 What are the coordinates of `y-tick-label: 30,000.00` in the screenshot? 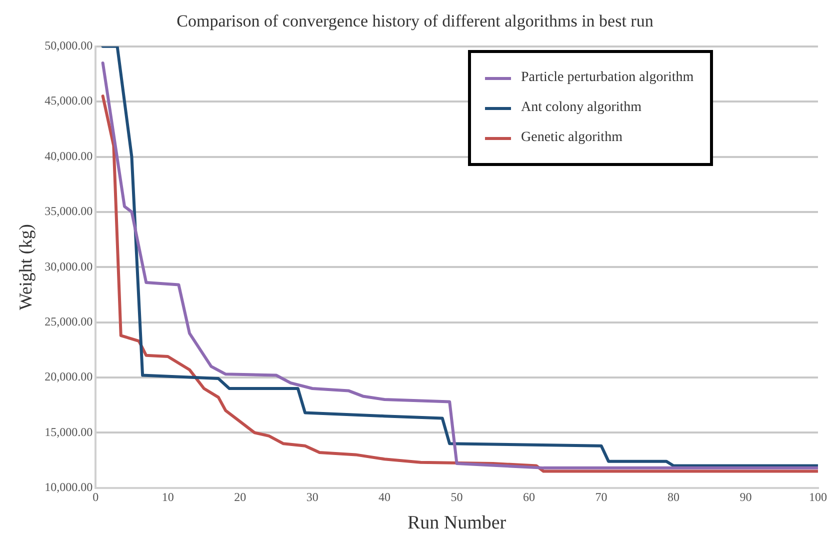 It's located at (68, 266).